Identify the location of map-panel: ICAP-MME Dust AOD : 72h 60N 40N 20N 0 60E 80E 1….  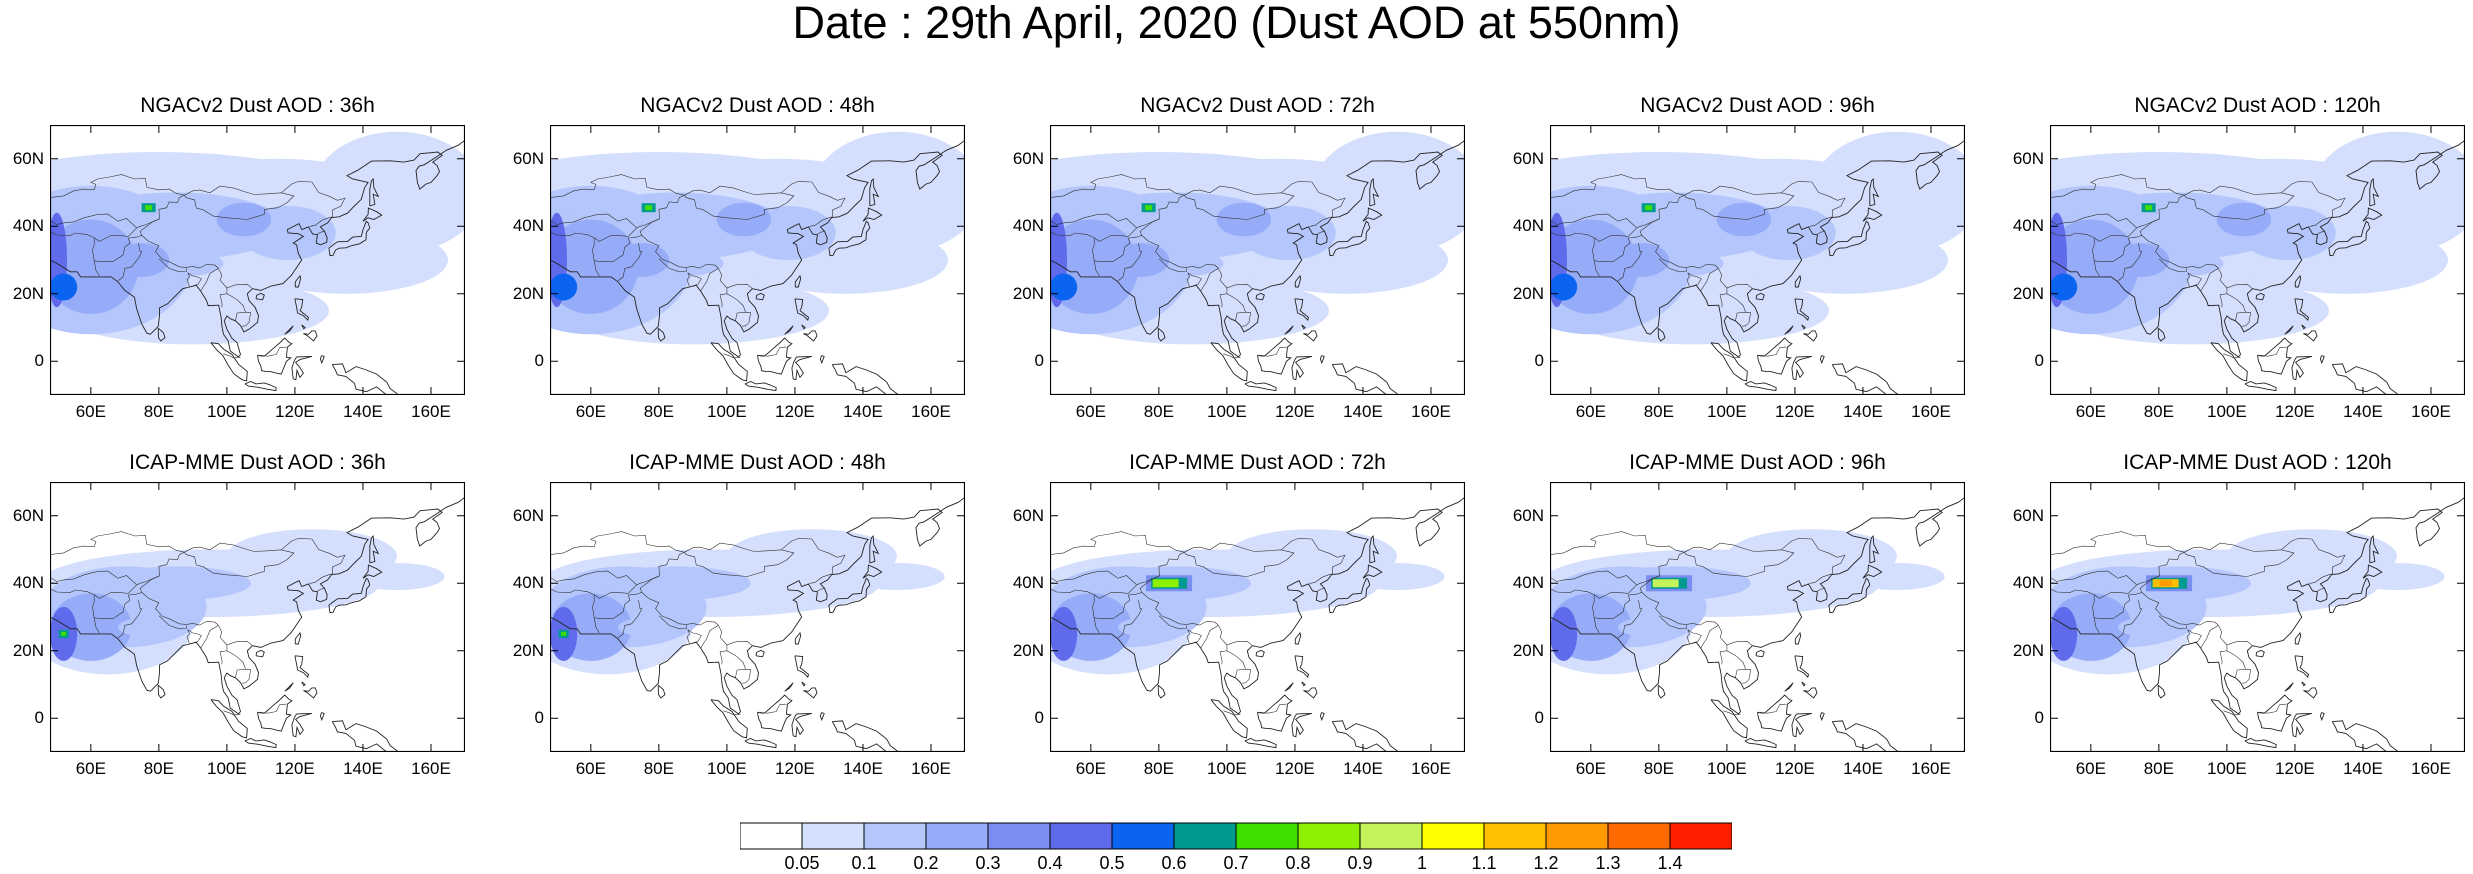
(1239, 616).